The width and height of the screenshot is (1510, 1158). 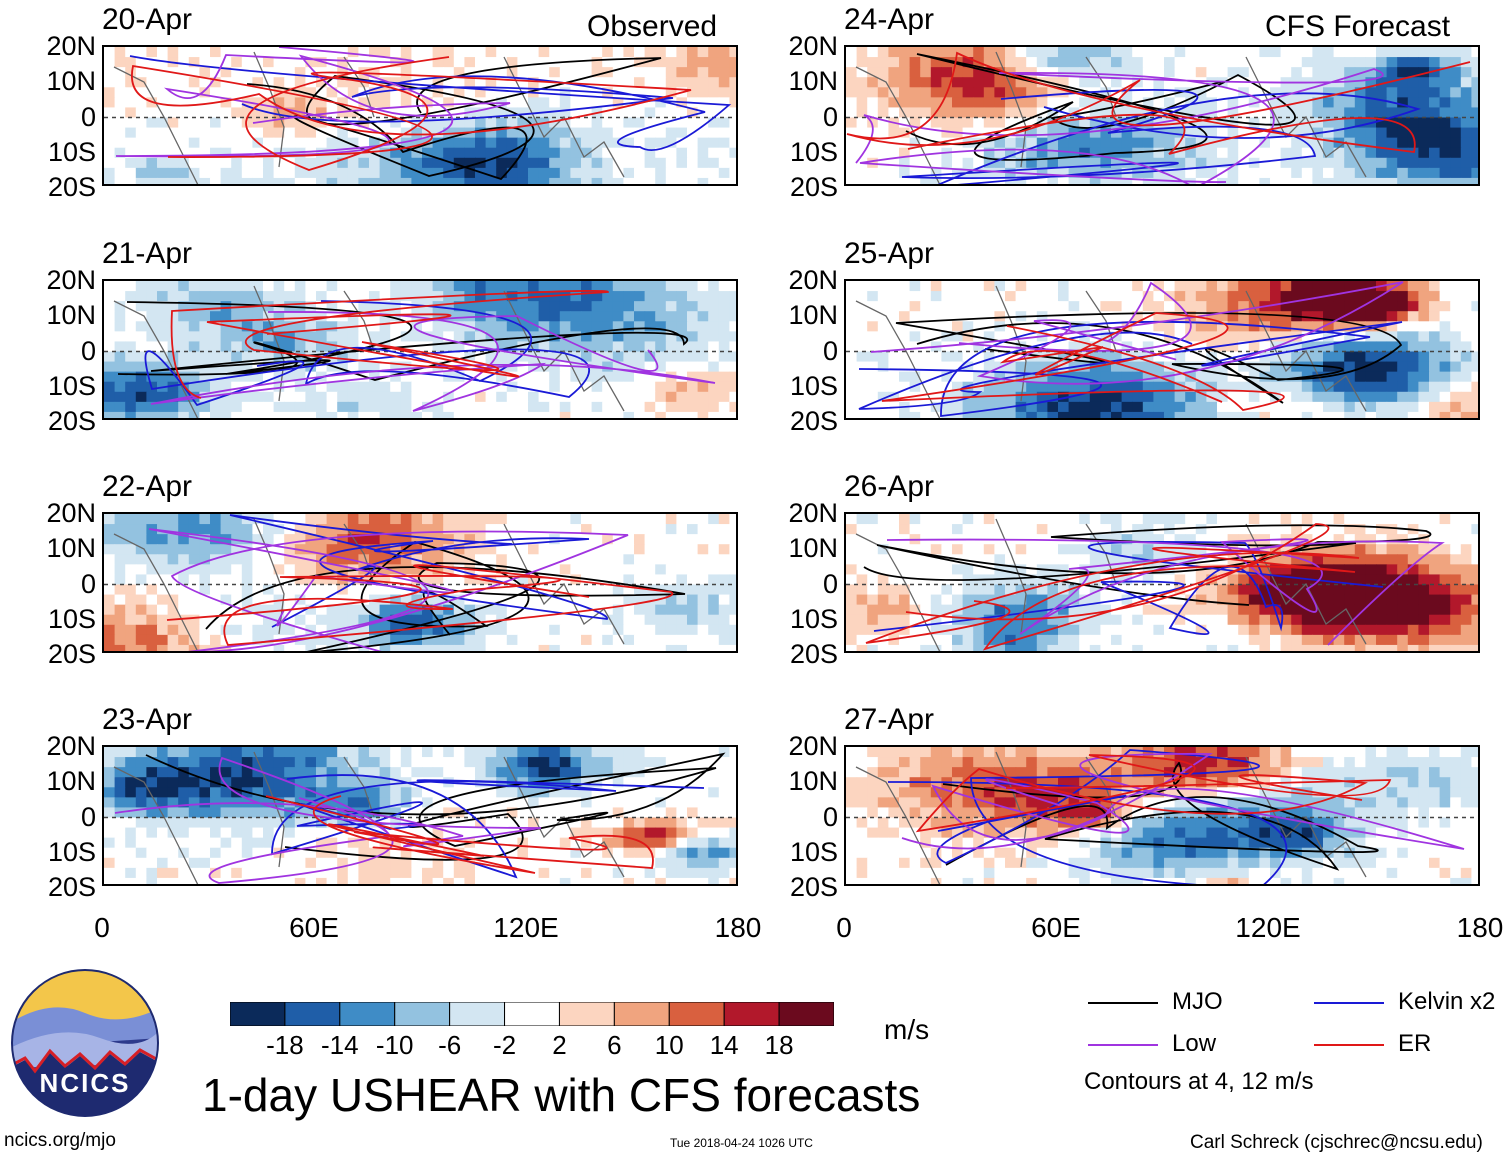 What do you see at coordinates (147, 19) in the screenshot?
I see `panel-date: 20-Apr` at bounding box center [147, 19].